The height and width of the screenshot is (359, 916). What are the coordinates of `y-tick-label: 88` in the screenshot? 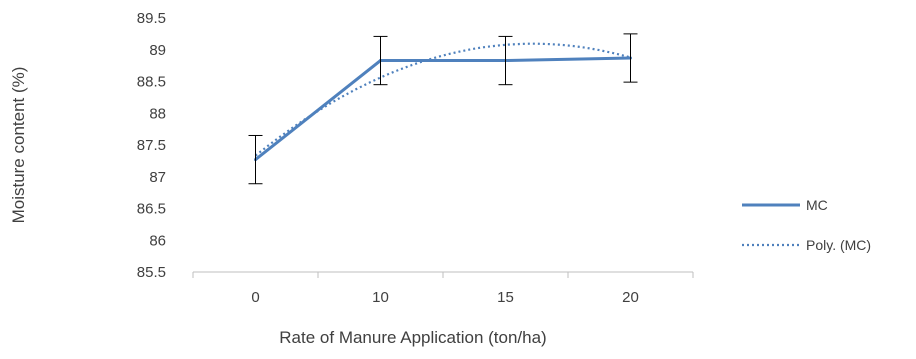 It's located at (157, 113).